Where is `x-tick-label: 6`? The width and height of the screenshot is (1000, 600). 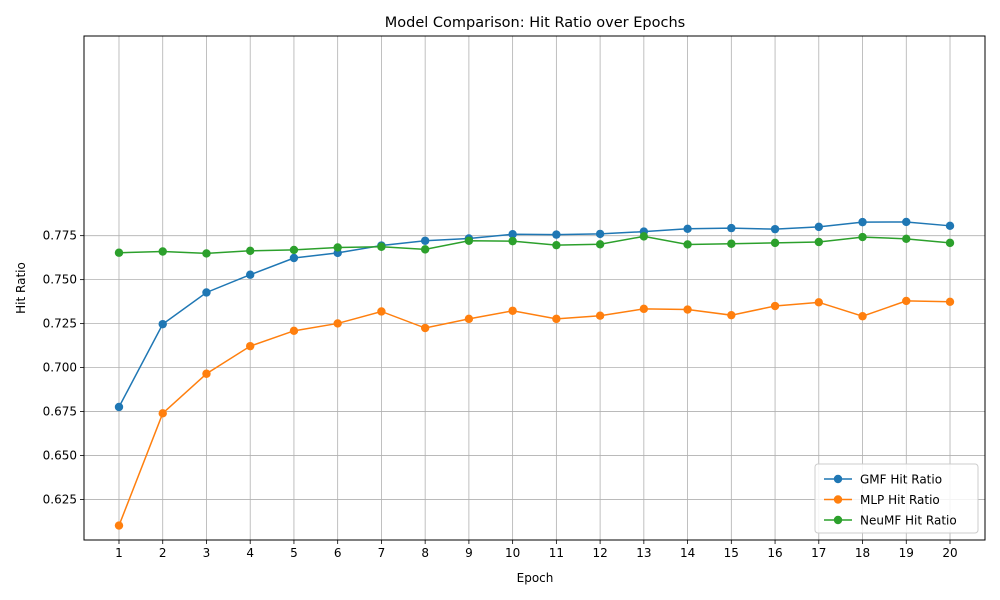 x-tick-label: 6 is located at coordinates (338, 553).